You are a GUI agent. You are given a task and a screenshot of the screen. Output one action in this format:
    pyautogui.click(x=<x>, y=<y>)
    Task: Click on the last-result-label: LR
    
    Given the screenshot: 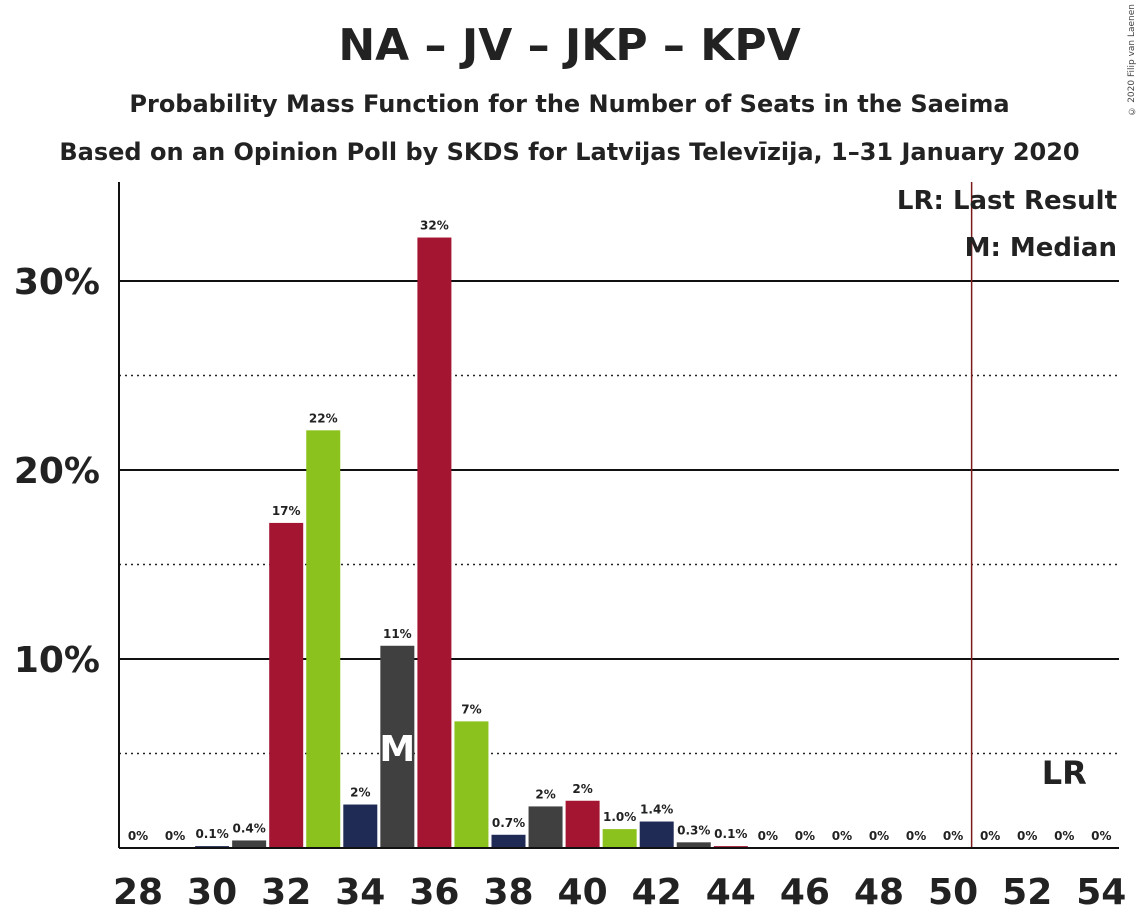 What is the action you would take?
    pyautogui.click(x=1064, y=773)
    